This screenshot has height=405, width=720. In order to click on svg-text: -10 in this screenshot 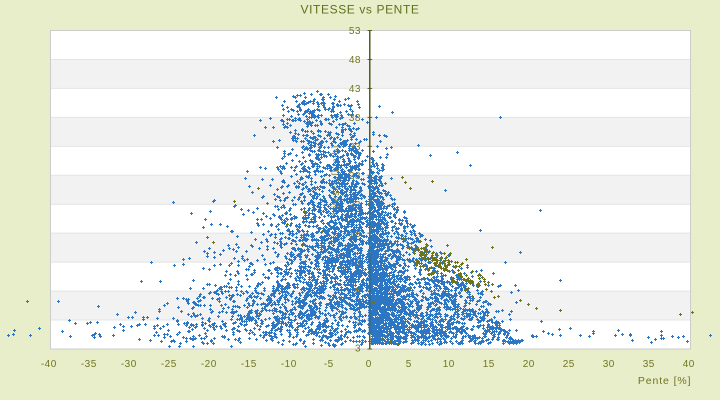, I will do `click(289, 364)`.